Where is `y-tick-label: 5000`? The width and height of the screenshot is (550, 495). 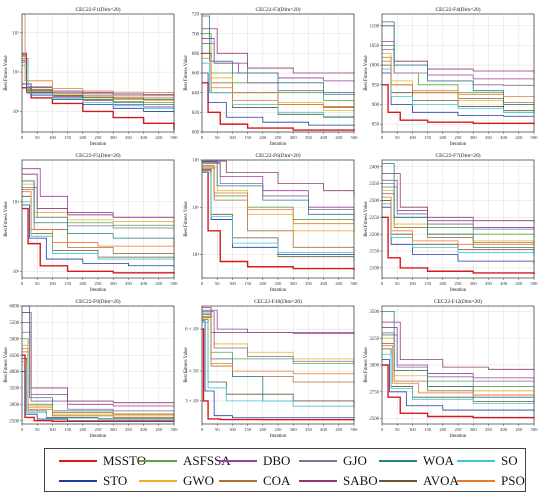 y-tick-label: 5000 is located at coordinates (14, 339).